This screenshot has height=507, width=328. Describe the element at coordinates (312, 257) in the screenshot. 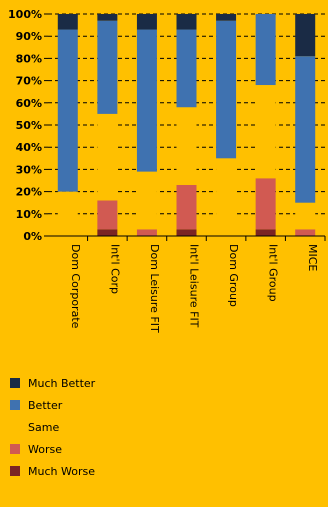

I see `x-category-label: MICE` at that location.